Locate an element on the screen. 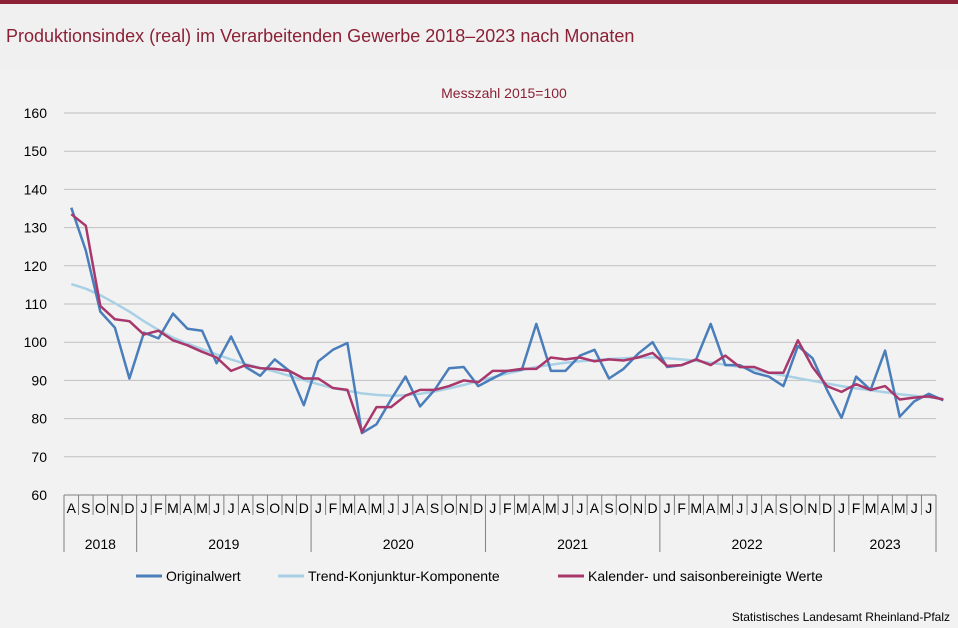 This screenshot has width=958, height=628. y-axis: 60 70 80 90 100 110 120 130 140 150 160 is located at coordinates (36, 304).